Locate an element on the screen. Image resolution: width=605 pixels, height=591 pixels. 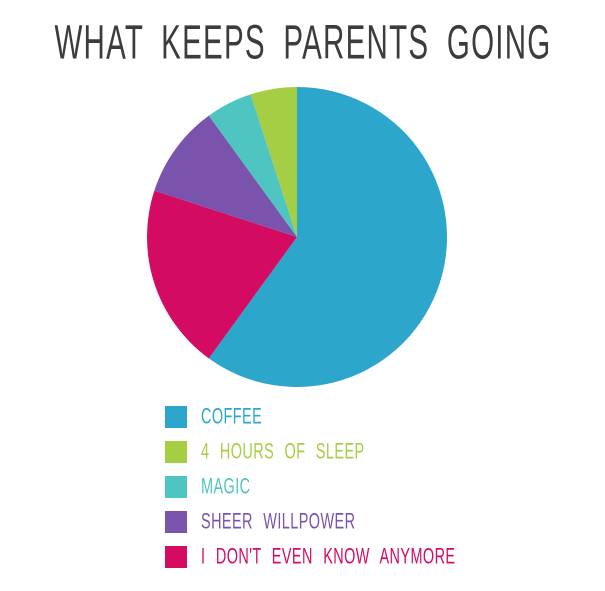
legend-item-2: MAGIC is located at coordinates (332, 486).